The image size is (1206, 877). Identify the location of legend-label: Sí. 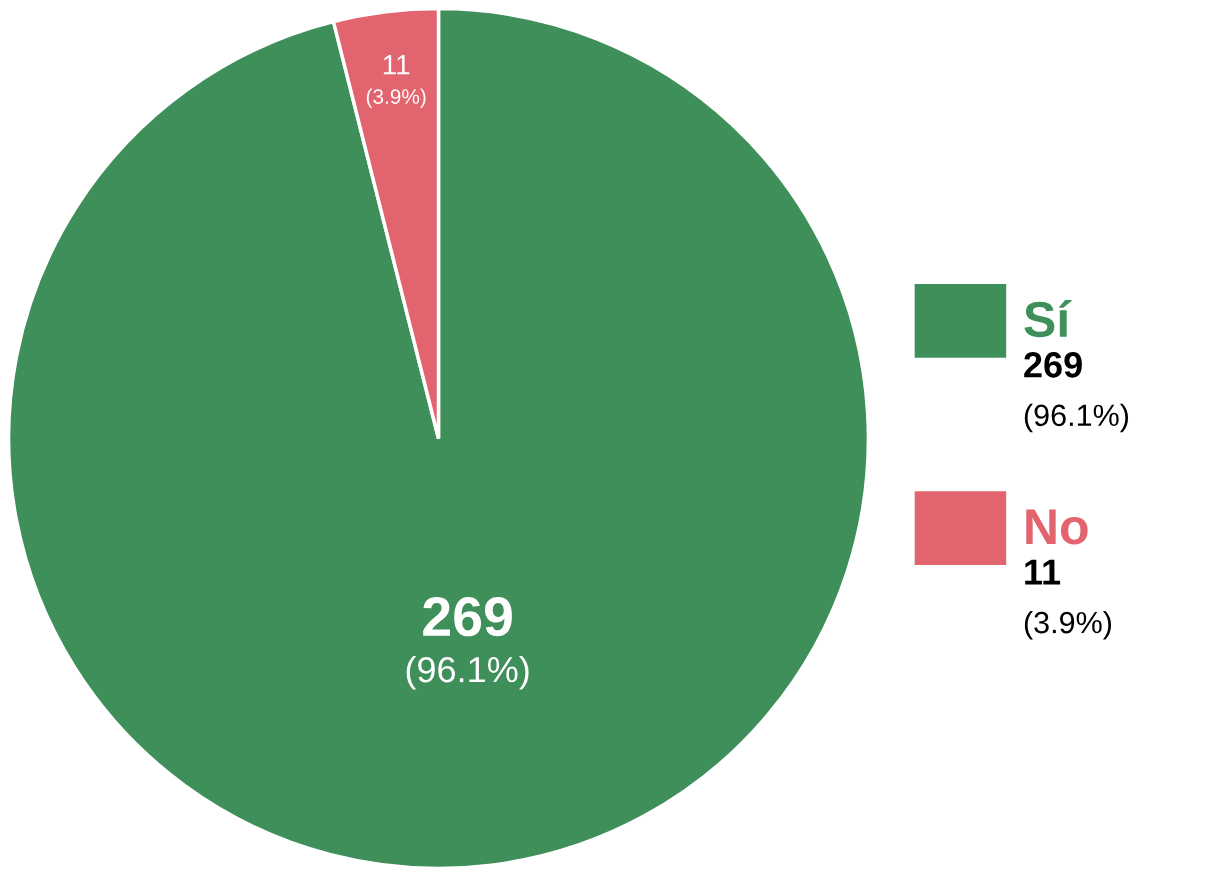
(1048, 319).